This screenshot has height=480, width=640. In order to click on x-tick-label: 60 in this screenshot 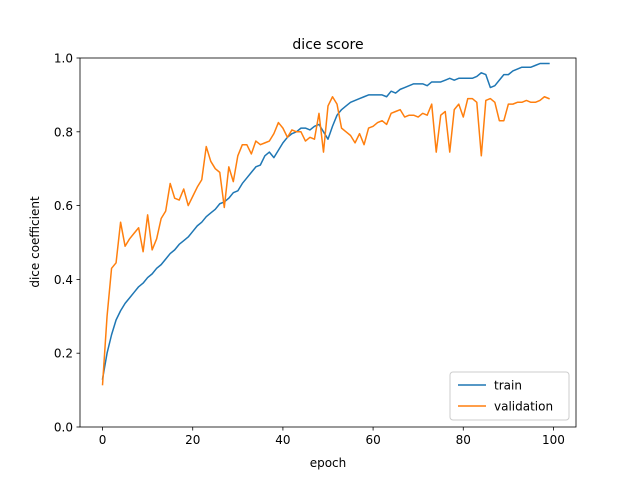, I will do `click(372, 440)`.